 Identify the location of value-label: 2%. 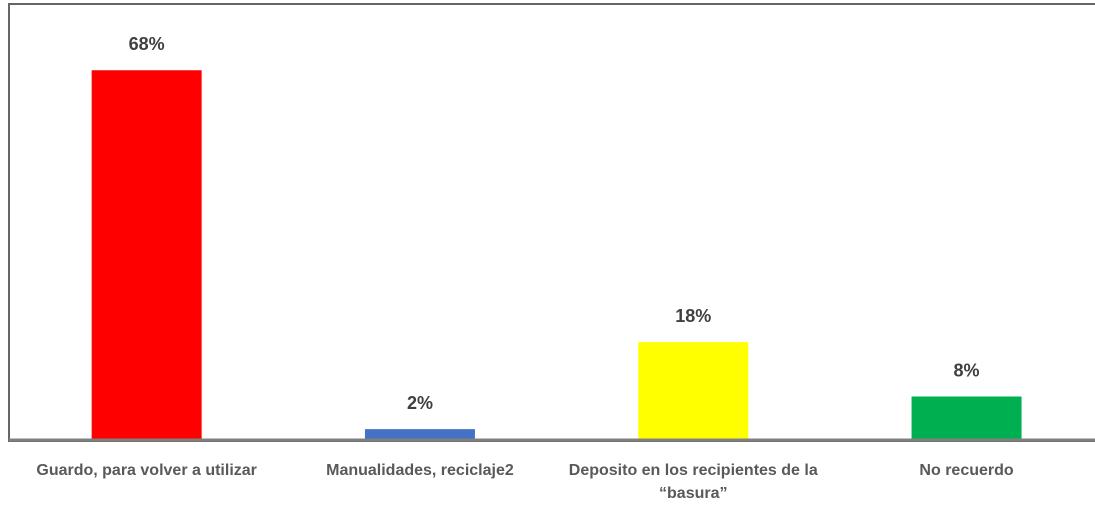
(420, 403).